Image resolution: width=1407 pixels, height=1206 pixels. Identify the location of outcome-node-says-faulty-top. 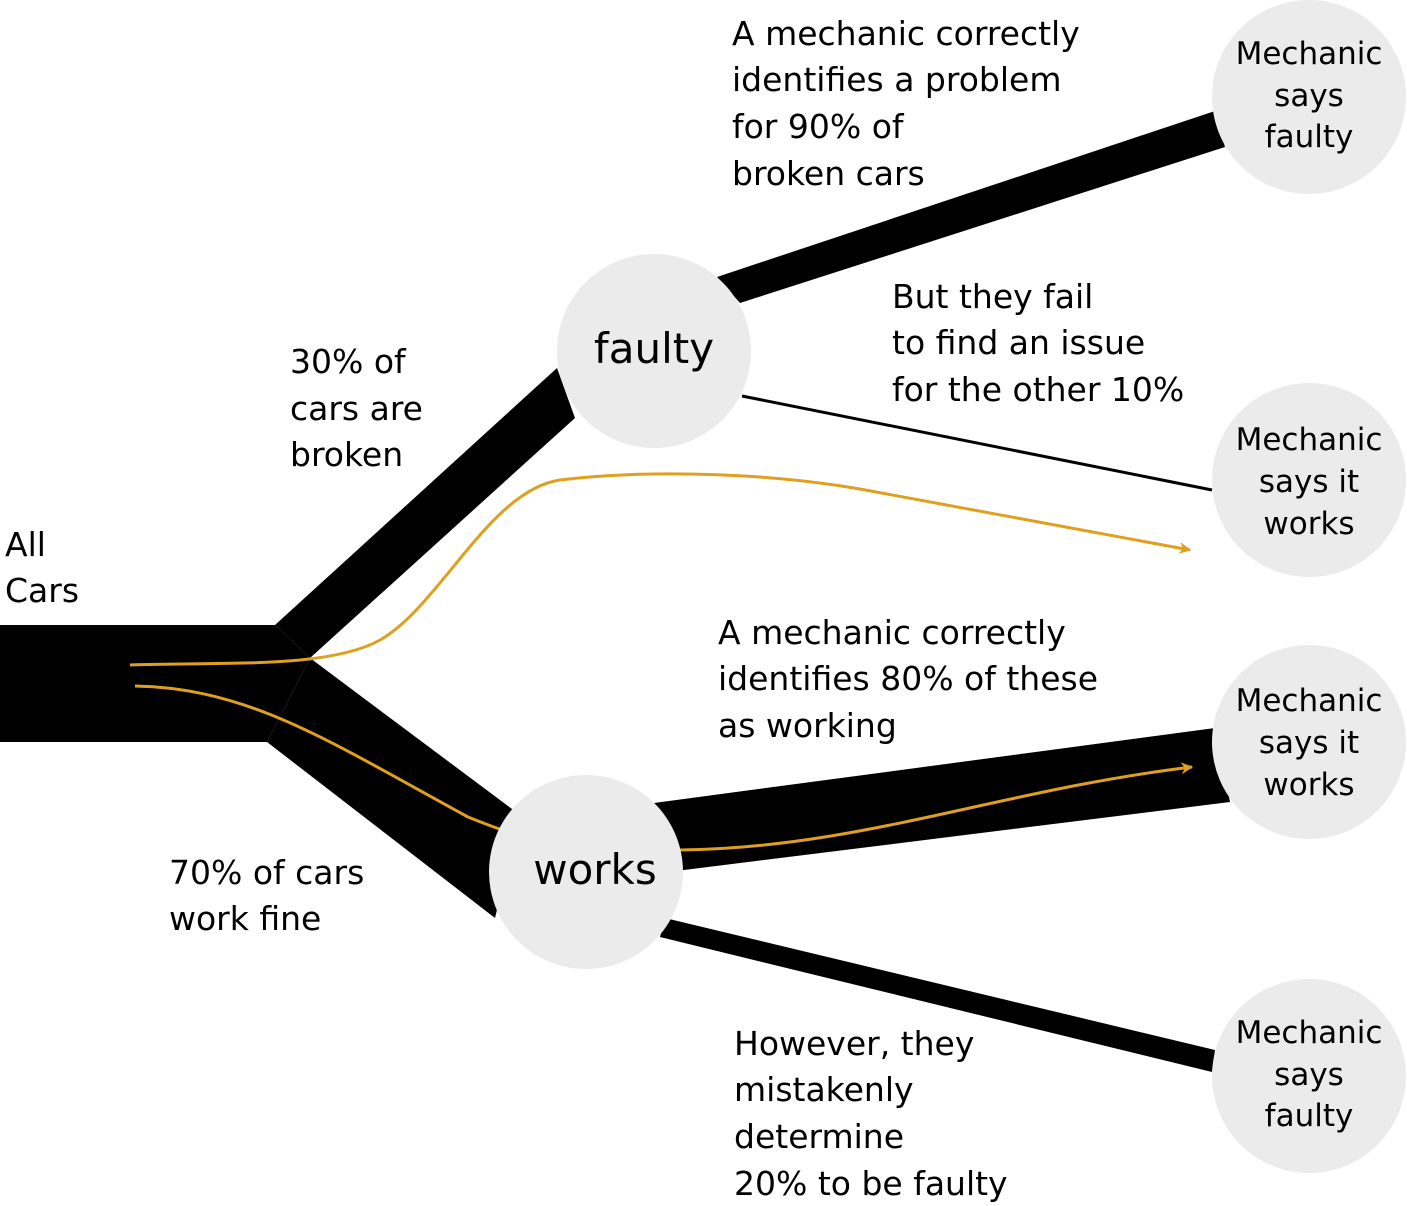
(1309, 97).